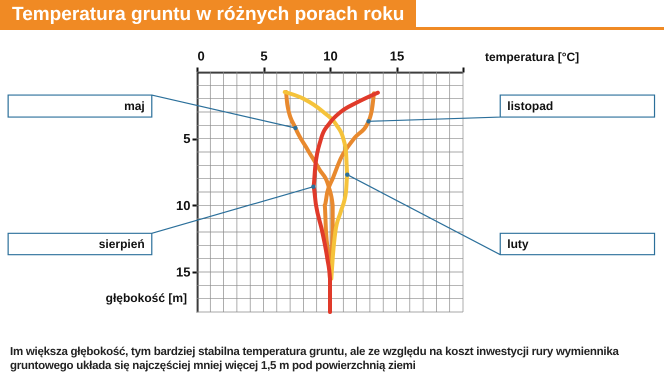  What do you see at coordinates (183, 272) in the screenshot?
I see `y-tick-label: 15` at bounding box center [183, 272].